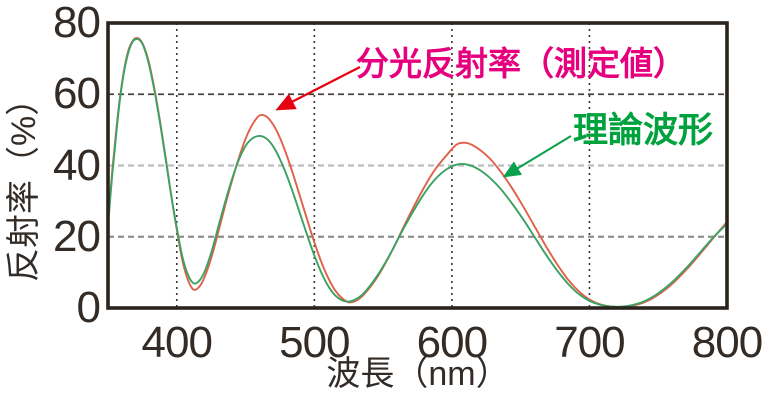 The width and height of the screenshot is (768, 403). What do you see at coordinates (77, 165) in the screenshot?
I see `y-tick-40: 40` at bounding box center [77, 165].